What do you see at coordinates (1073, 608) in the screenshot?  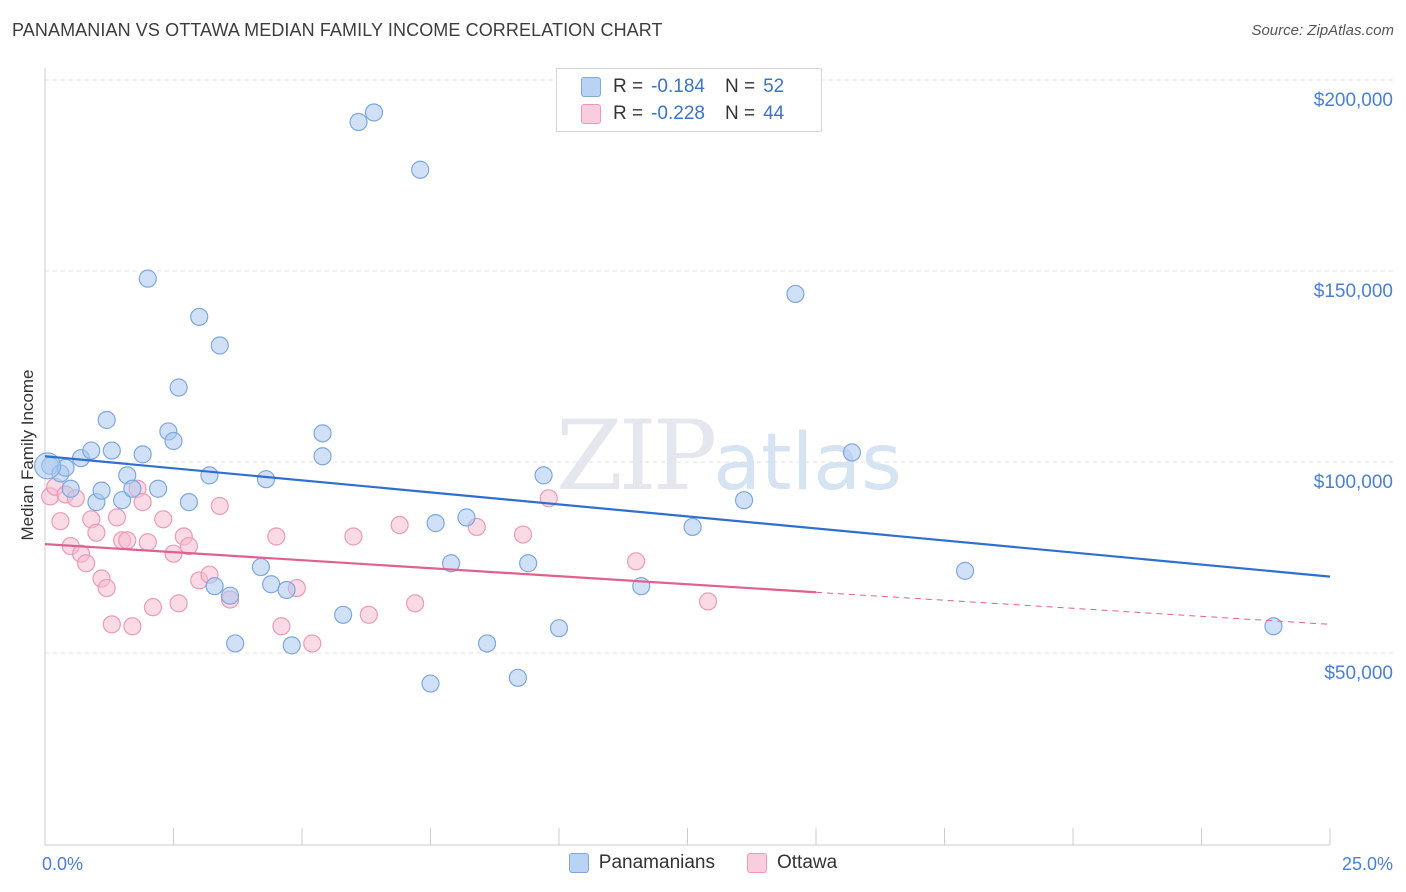 I see `ottawa-trend-line-extension` at bounding box center [1073, 608].